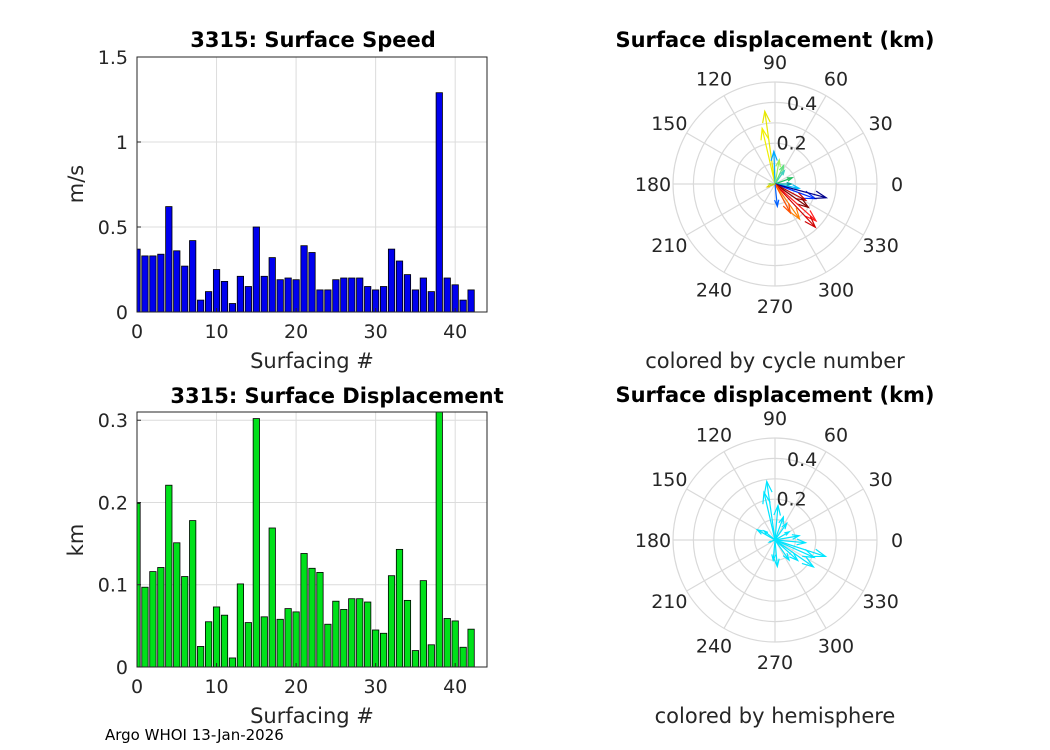 This screenshot has height=750, width=1050. I want to click on speed-plot-frame, so click(312, 184).